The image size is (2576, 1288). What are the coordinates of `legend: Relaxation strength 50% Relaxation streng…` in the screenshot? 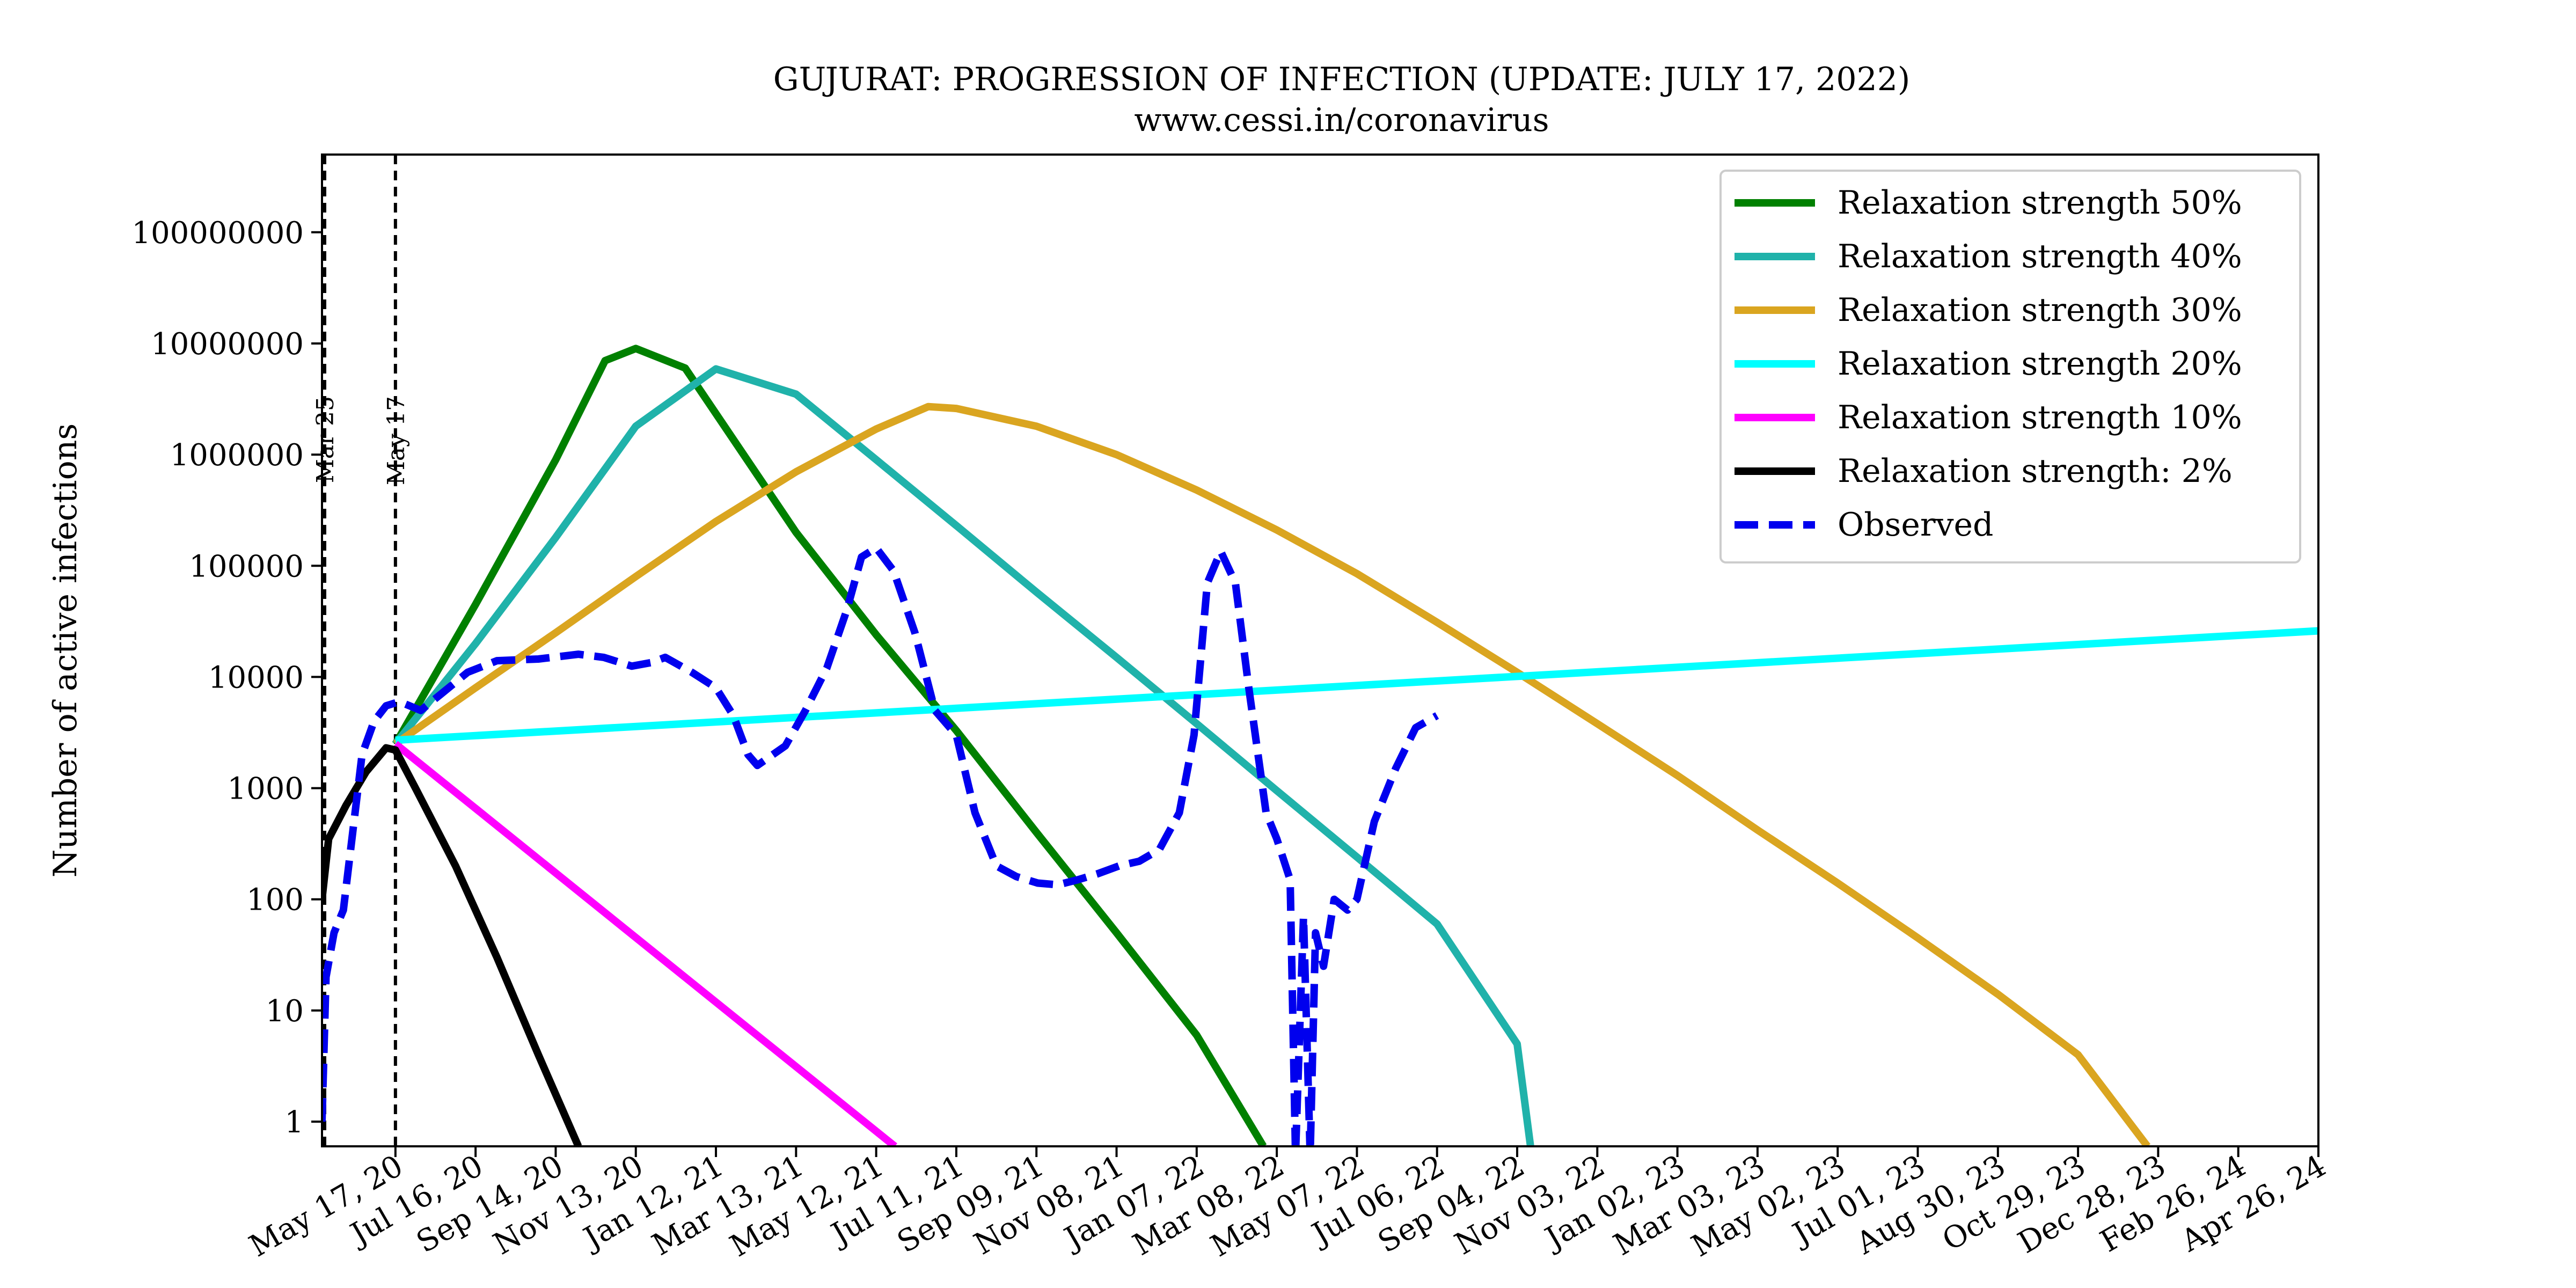 It's located at (2010, 367).